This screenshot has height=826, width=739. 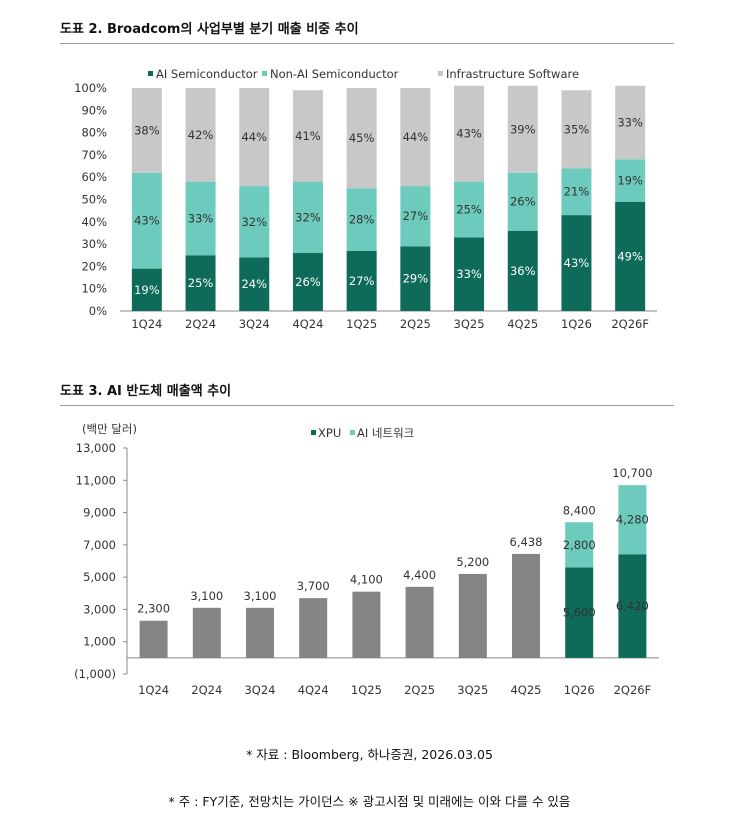 I want to click on total-data-label: 4,400, so click(x=419, y=575).